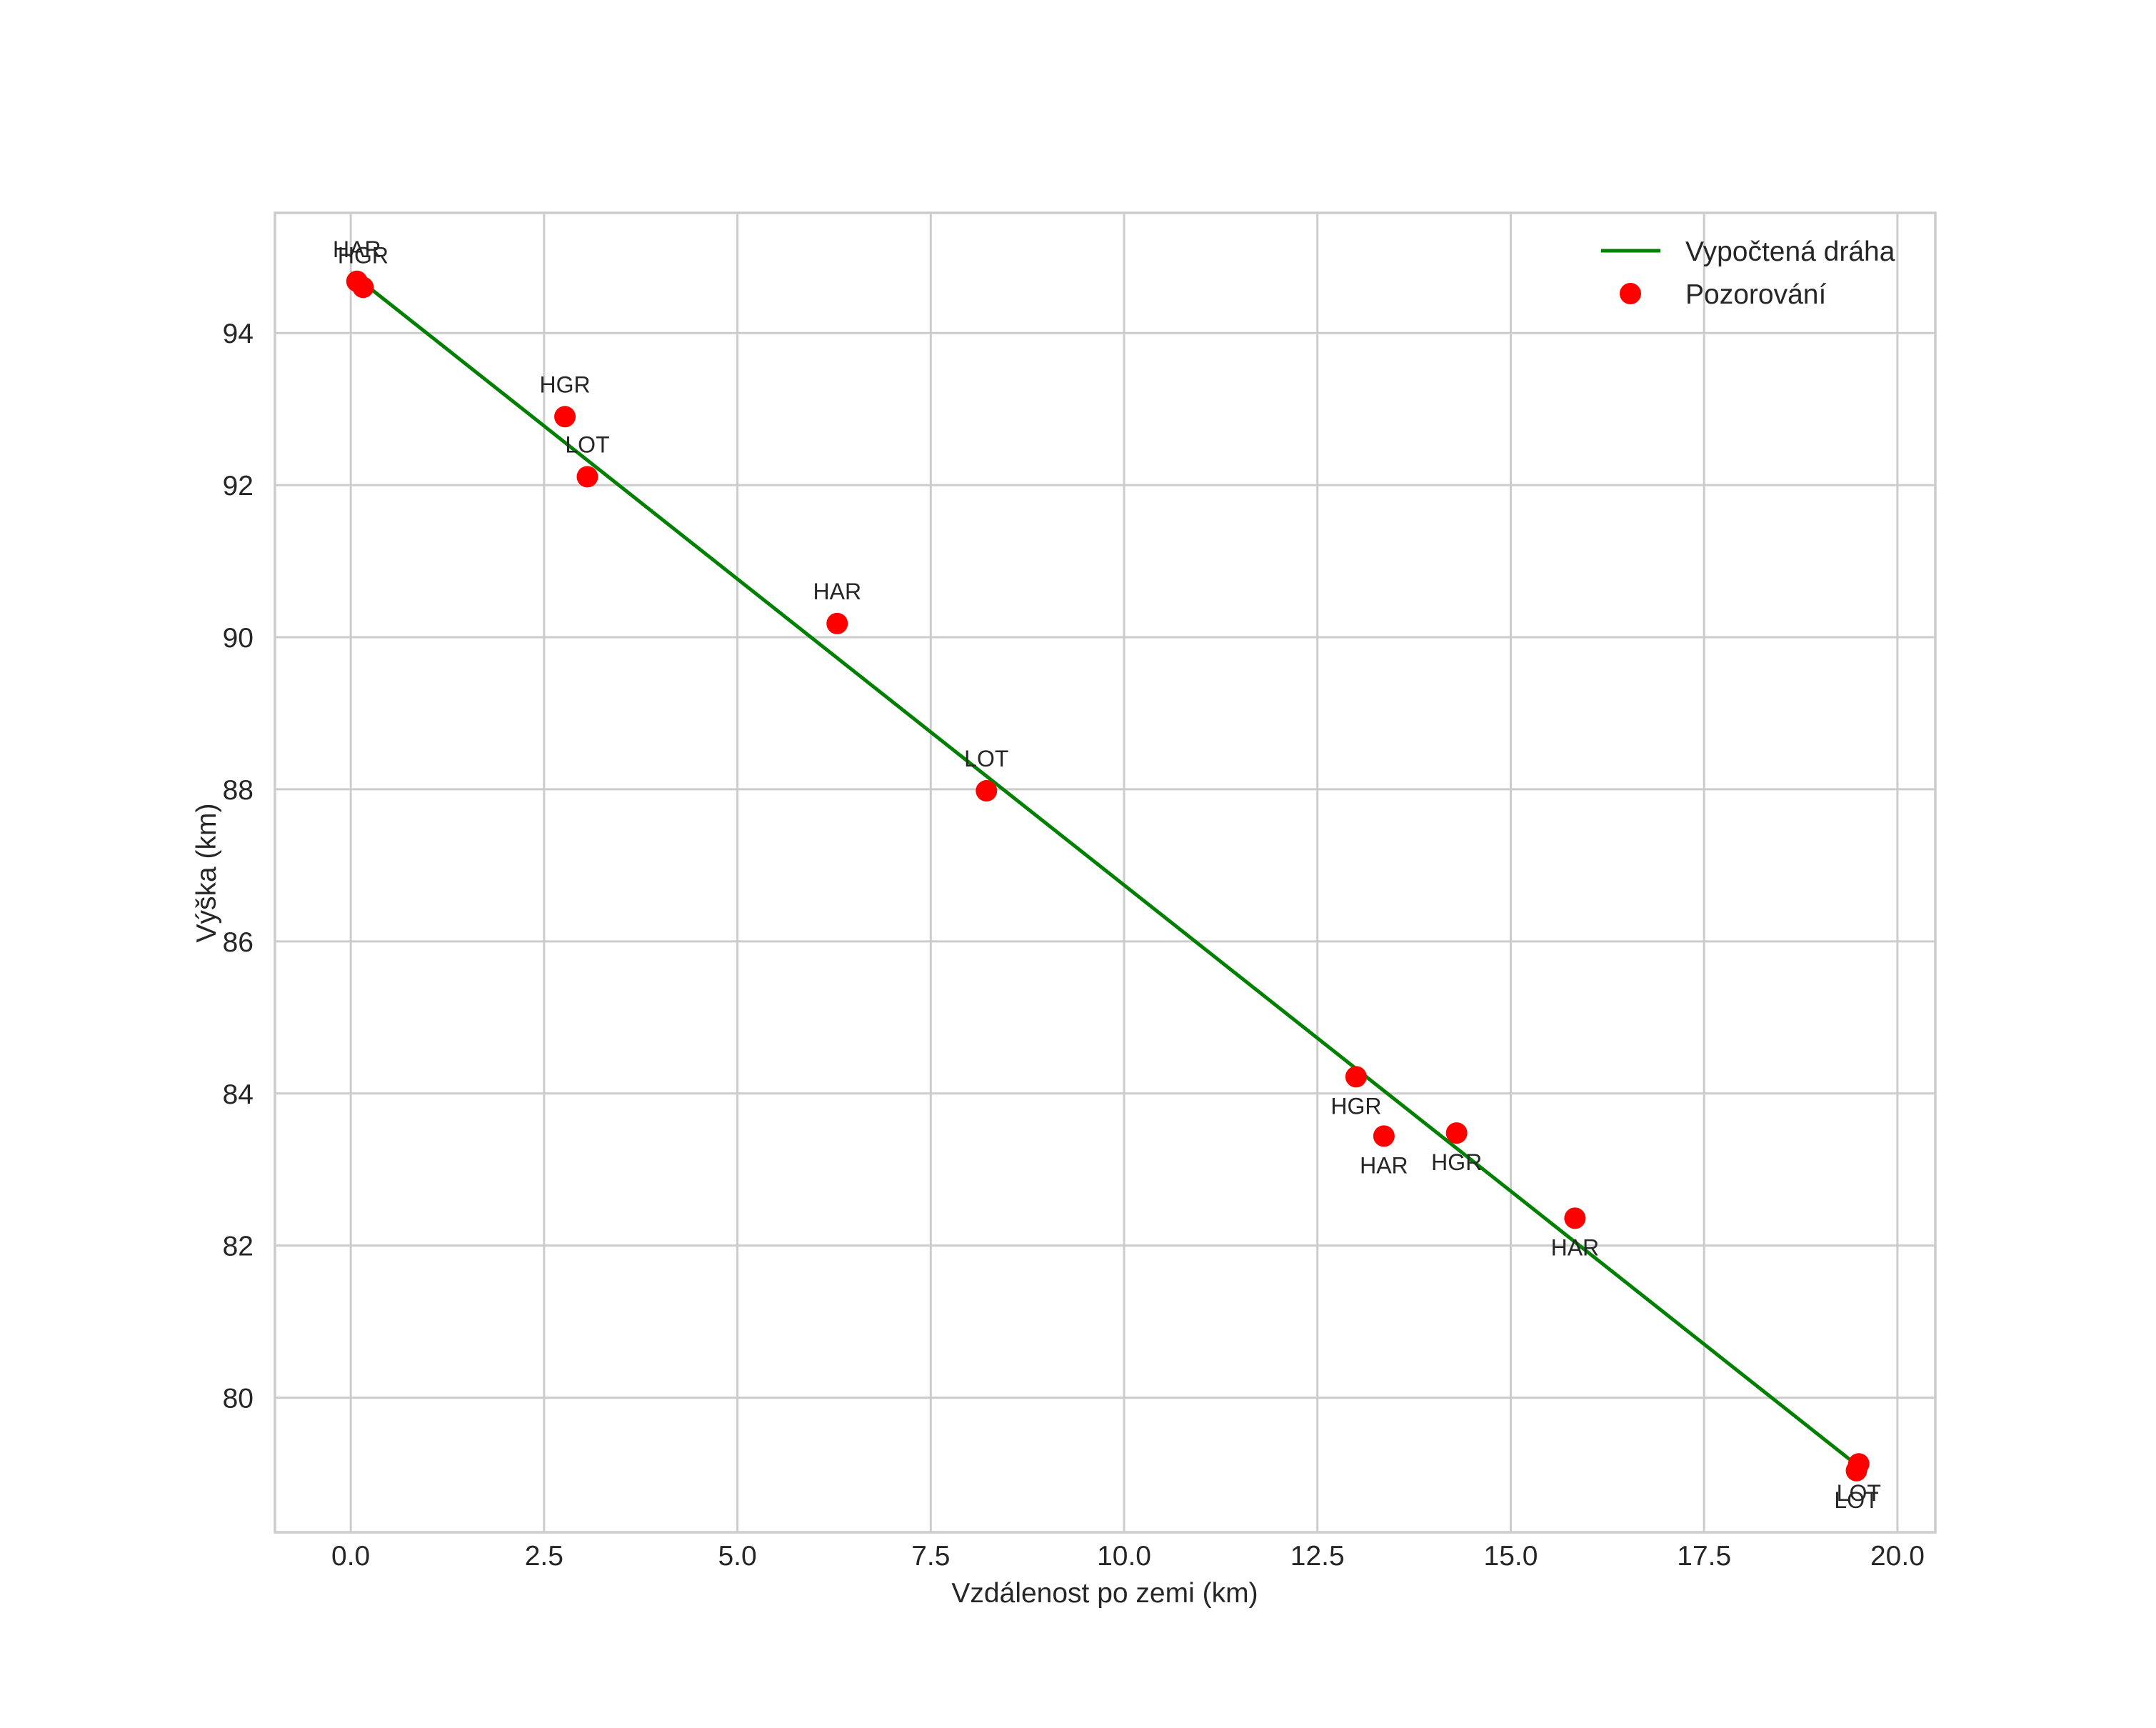 This screenshot has width=2156, height=1728. What do you see at coordinates (1511, 1556) in the screenshot?
I see `x-tick-label: 15.0` at bounding box center [1511, 1556].